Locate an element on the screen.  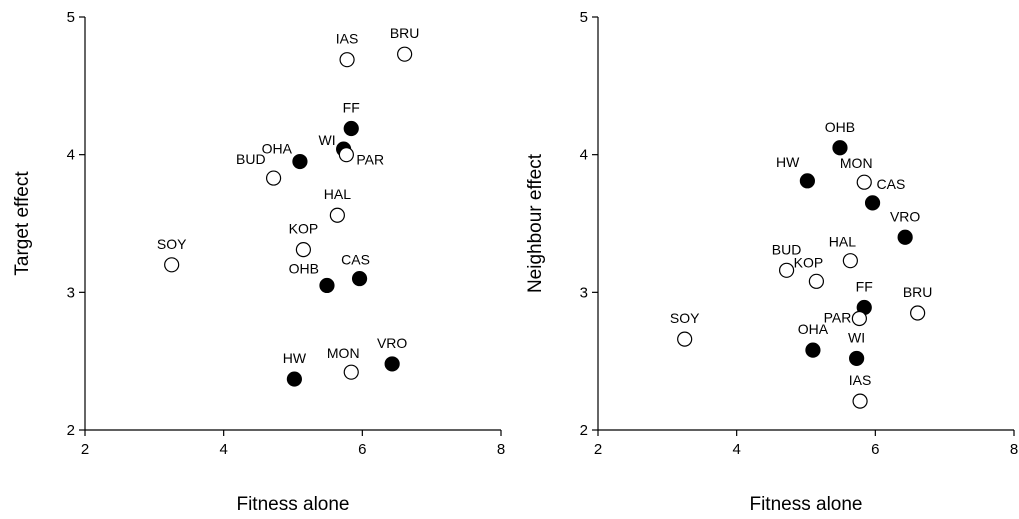
y-axis-title: Neighbour effect is located at coordinates (535, 223).